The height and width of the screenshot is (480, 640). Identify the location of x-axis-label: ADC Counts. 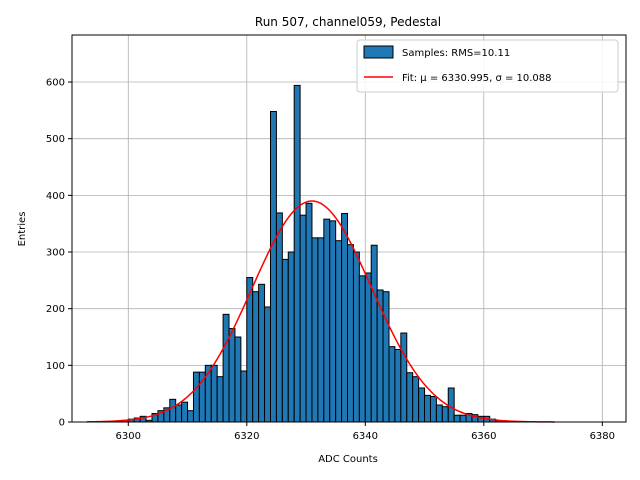
(348, 459).